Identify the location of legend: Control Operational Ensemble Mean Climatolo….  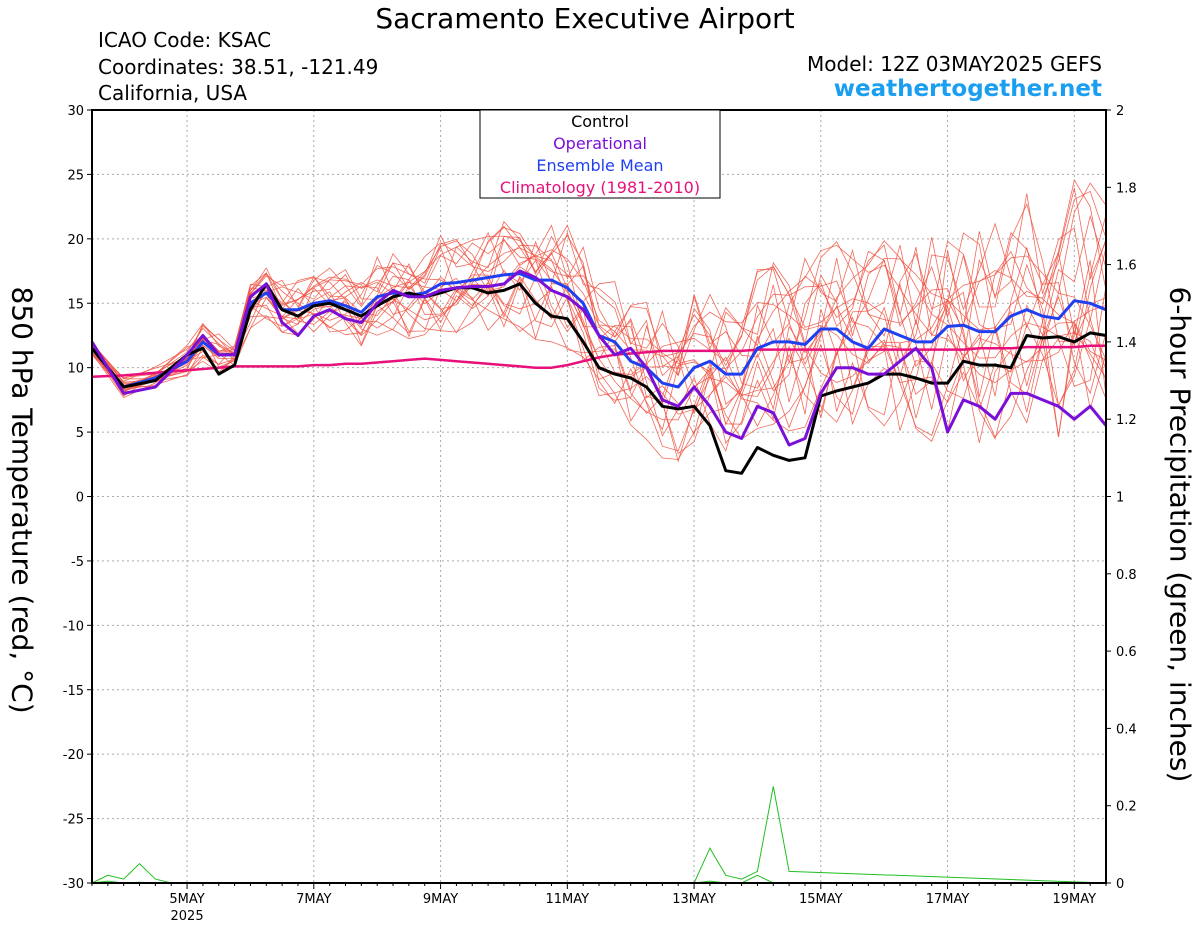
(600, 154).